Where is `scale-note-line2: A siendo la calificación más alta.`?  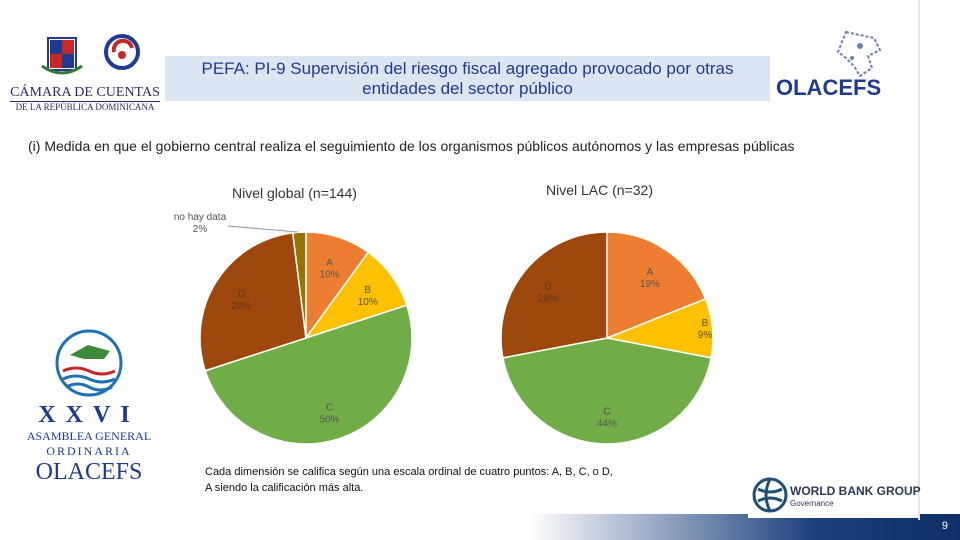
scale-note-line2: A siendo la calificación más alta. is located at coordinates (284, 488).